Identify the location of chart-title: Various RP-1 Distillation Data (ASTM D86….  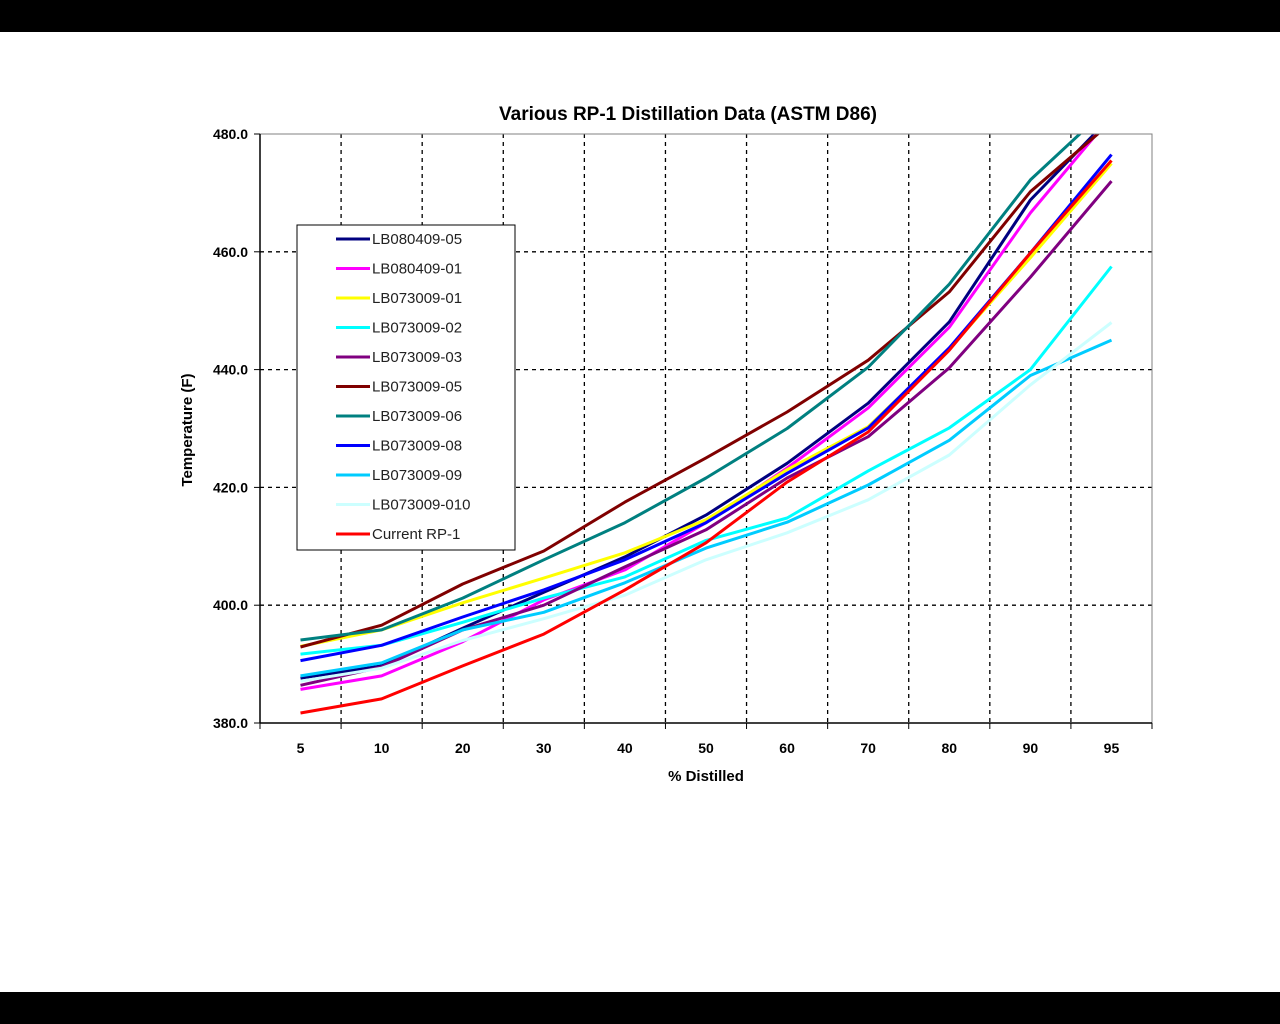
(688, 114).